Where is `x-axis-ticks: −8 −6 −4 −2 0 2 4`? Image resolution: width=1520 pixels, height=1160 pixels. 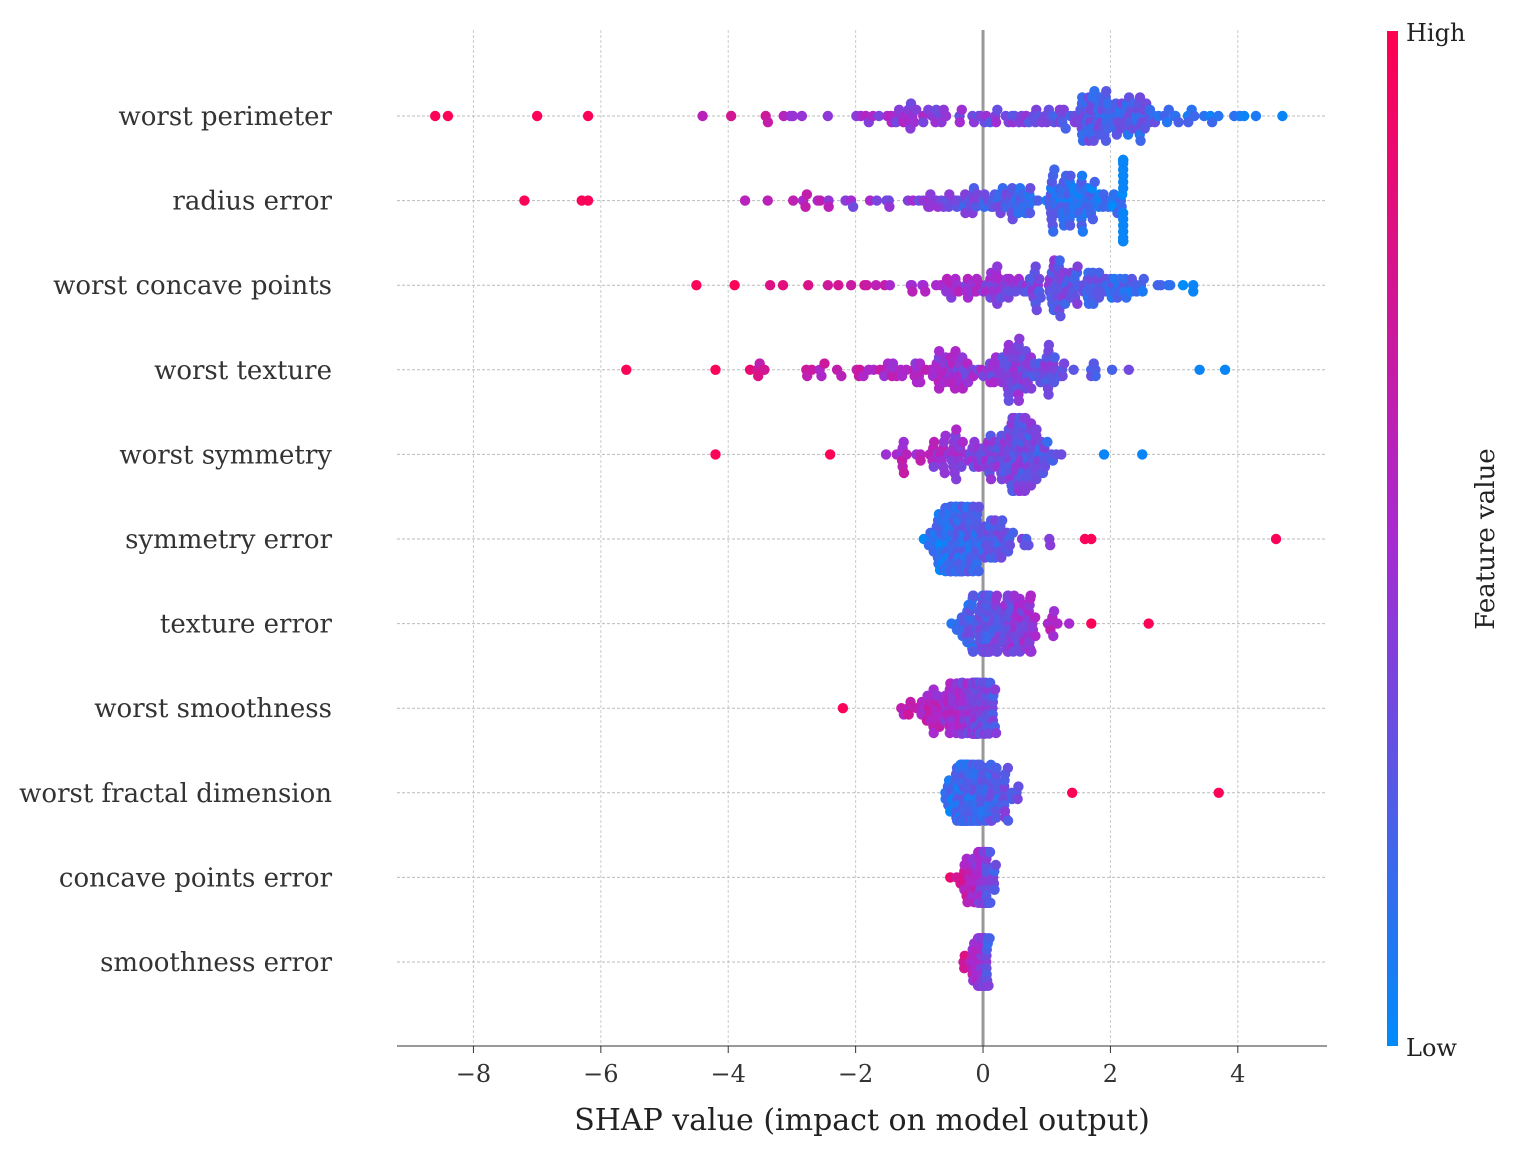
x-axis-ticks: −8 −6 −4 −2 0 2 4 is located at coordinates (850, 1067).